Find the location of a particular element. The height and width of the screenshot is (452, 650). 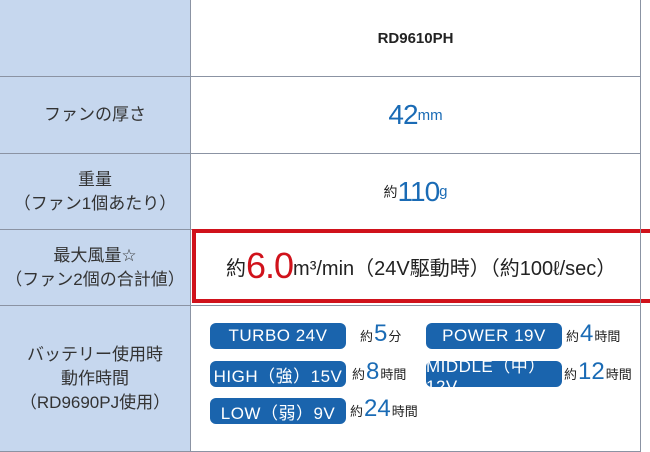

label-text: ファンの厚さ is located at coordinates (95, 114).